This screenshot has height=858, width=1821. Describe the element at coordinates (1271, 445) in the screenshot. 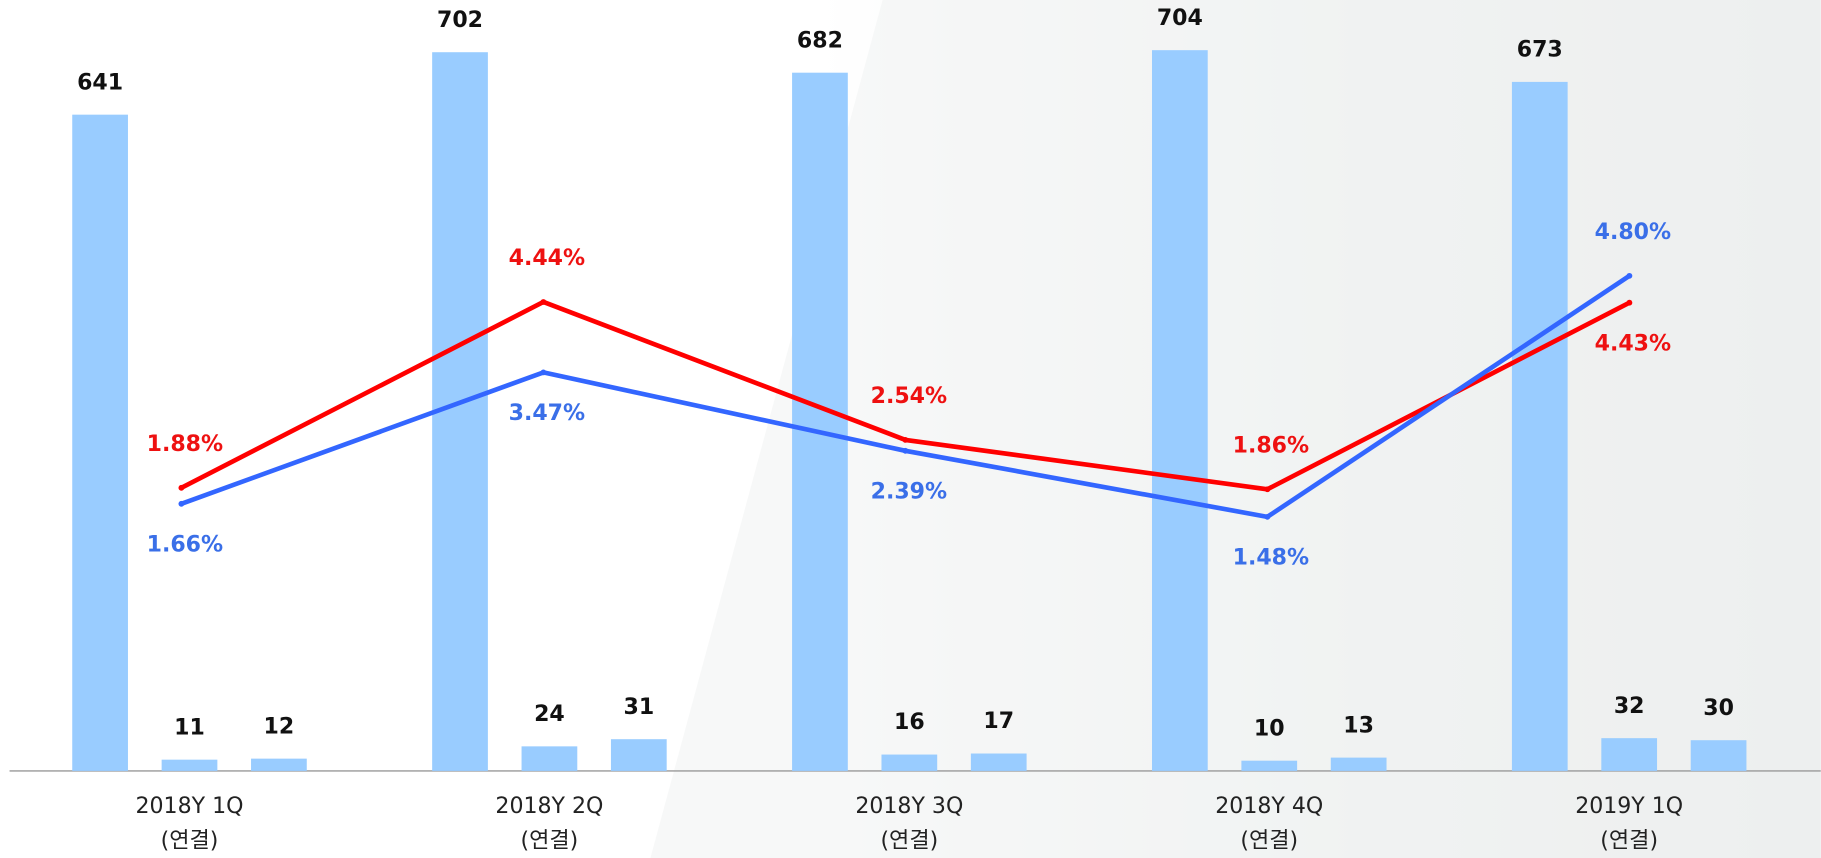

I see `line-value-label: 1.86%` at that location.